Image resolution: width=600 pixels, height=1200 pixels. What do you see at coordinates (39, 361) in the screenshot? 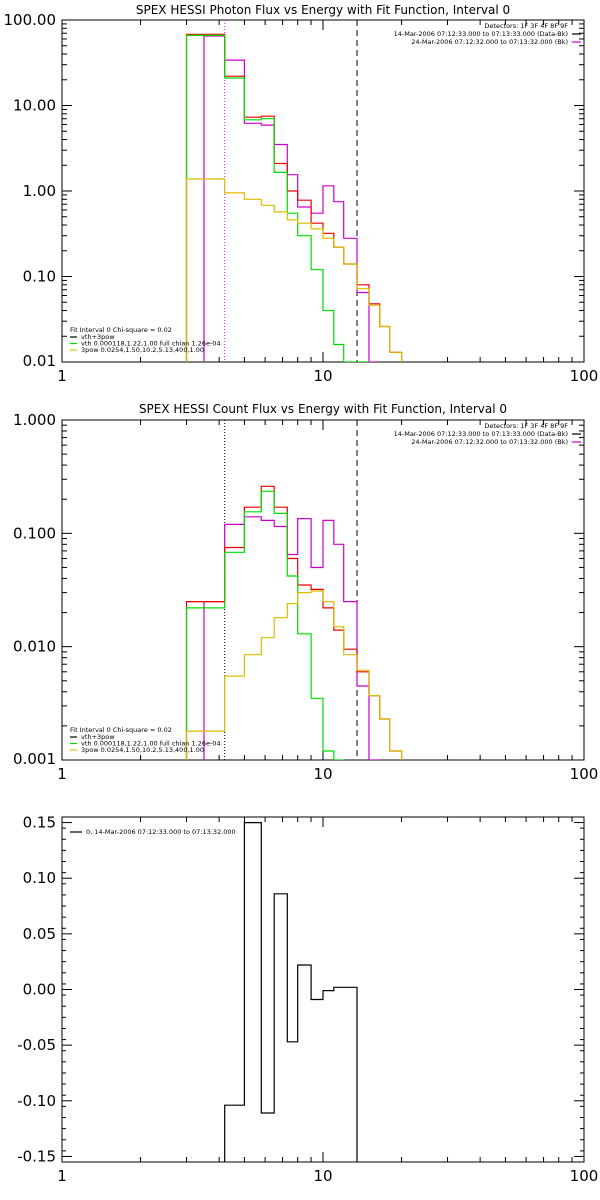
I see `y-tick-label: 0.01` at bounding box center [39, 361].